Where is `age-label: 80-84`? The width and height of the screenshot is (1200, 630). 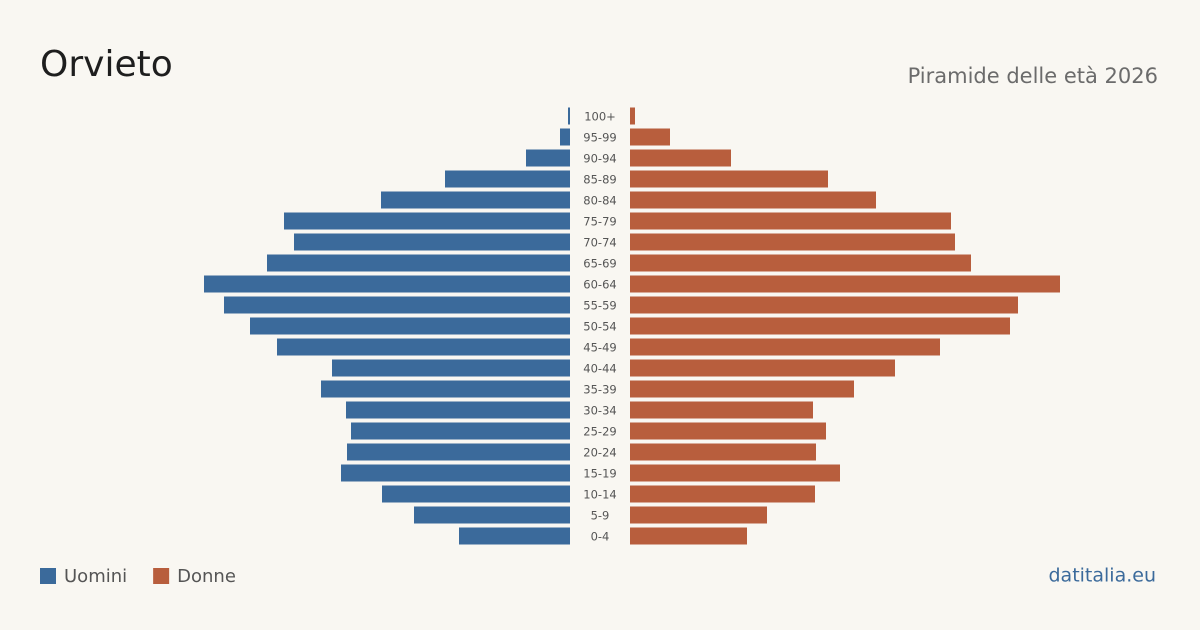 age-label: 80-84 is located at coordinates (599, 201).